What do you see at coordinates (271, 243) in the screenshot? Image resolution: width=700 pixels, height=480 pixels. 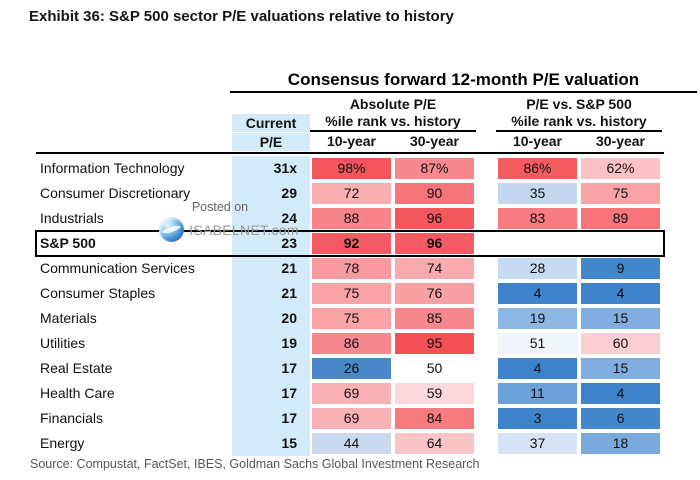 I see `current-pe-value: 23` at bounding box center [271, 243].